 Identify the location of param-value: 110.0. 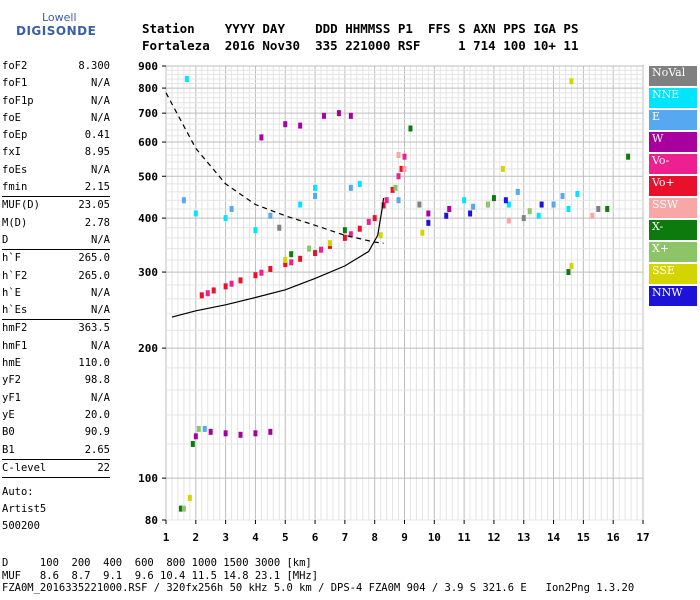
(94, 363).